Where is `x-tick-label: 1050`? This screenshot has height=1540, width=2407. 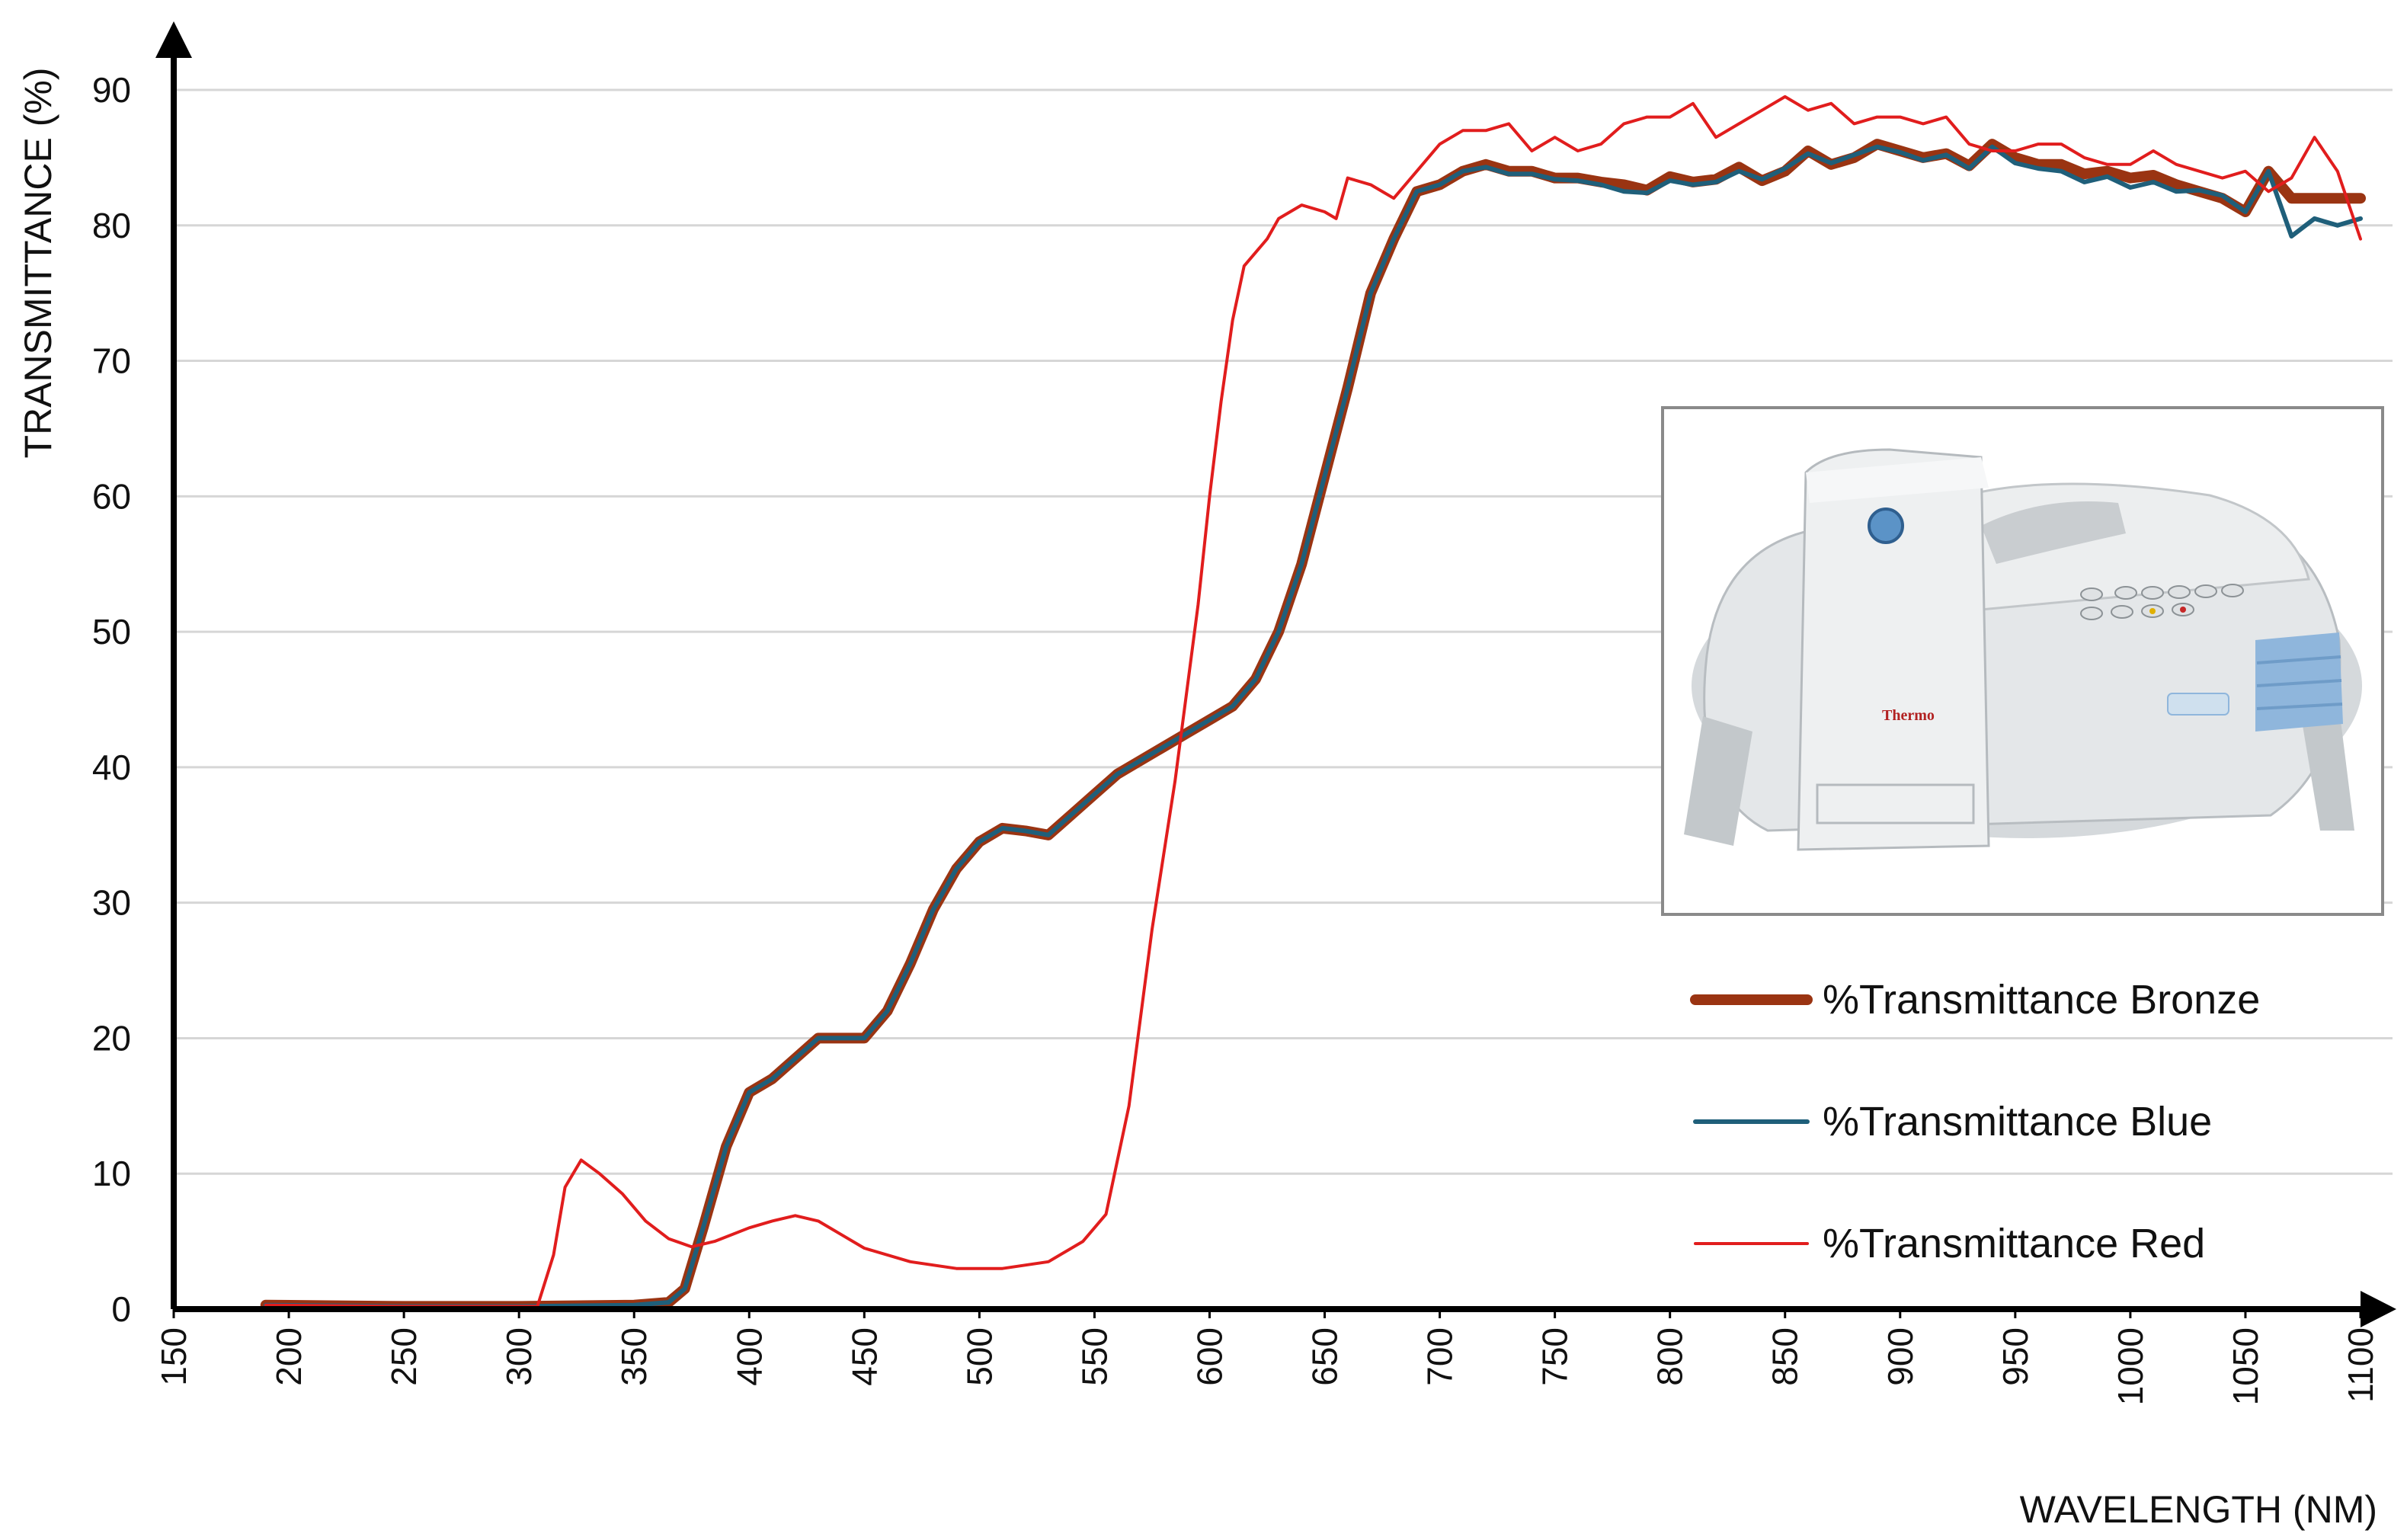
x-tick-label: 1050 is located at coordinates (2245, 1366).